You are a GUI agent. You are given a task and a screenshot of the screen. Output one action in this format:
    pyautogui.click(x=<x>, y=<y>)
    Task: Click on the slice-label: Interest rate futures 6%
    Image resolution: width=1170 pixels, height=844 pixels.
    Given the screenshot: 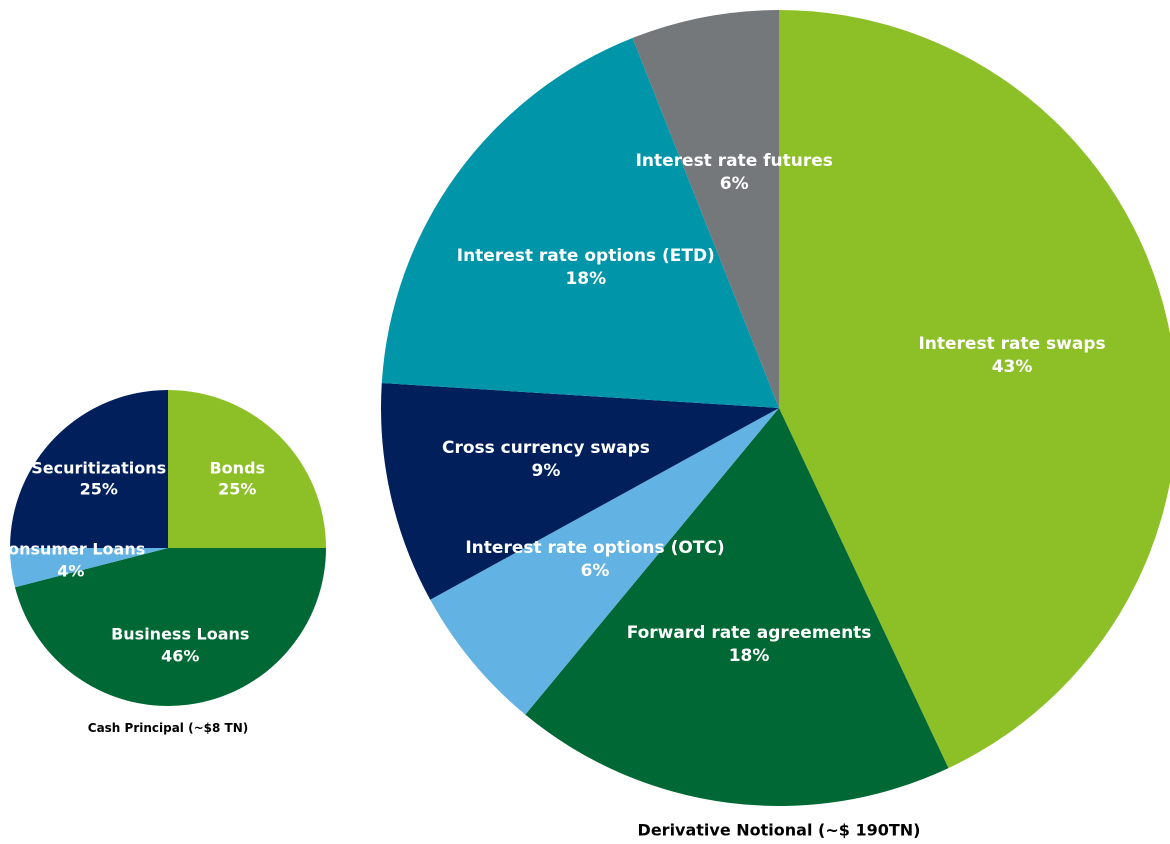 What is the action you would take?
    pyautogui.click(x=734, y=173)
    